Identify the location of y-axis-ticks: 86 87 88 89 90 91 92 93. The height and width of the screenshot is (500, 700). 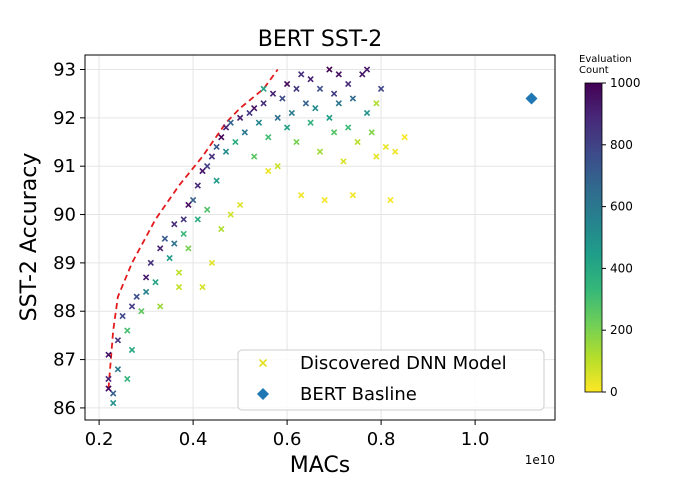
(69, 239).